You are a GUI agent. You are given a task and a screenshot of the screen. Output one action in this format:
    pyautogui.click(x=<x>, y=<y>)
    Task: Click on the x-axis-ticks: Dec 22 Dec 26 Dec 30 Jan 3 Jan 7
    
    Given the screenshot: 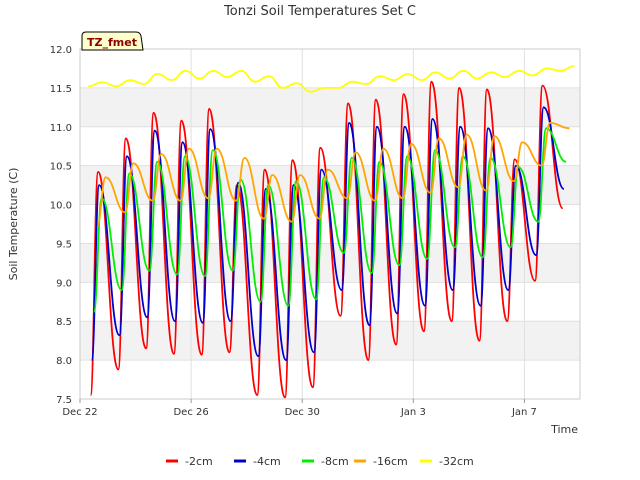 What is the action you would take?
    pyautogui.click(x=299, y=408)
    